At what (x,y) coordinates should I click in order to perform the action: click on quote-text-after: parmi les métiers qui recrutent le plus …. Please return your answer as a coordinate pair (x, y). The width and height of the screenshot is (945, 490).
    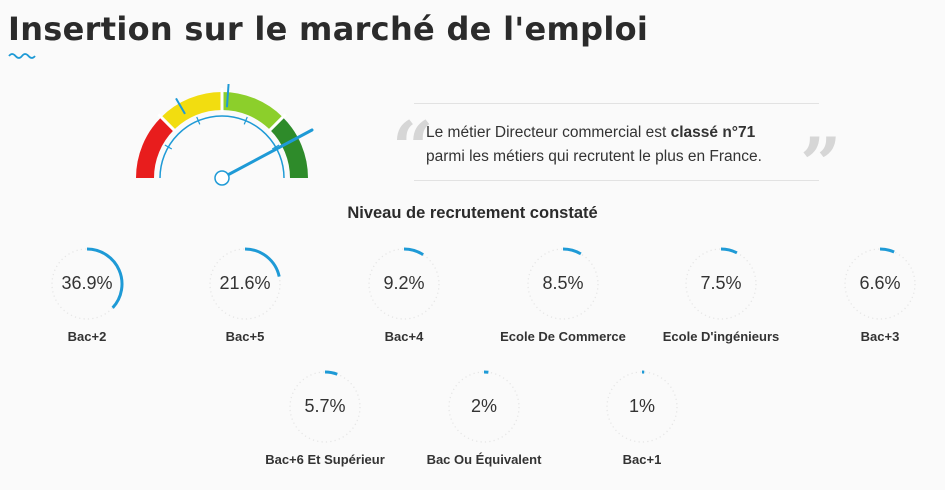
    Looking at the image, I should click on (594, 156).